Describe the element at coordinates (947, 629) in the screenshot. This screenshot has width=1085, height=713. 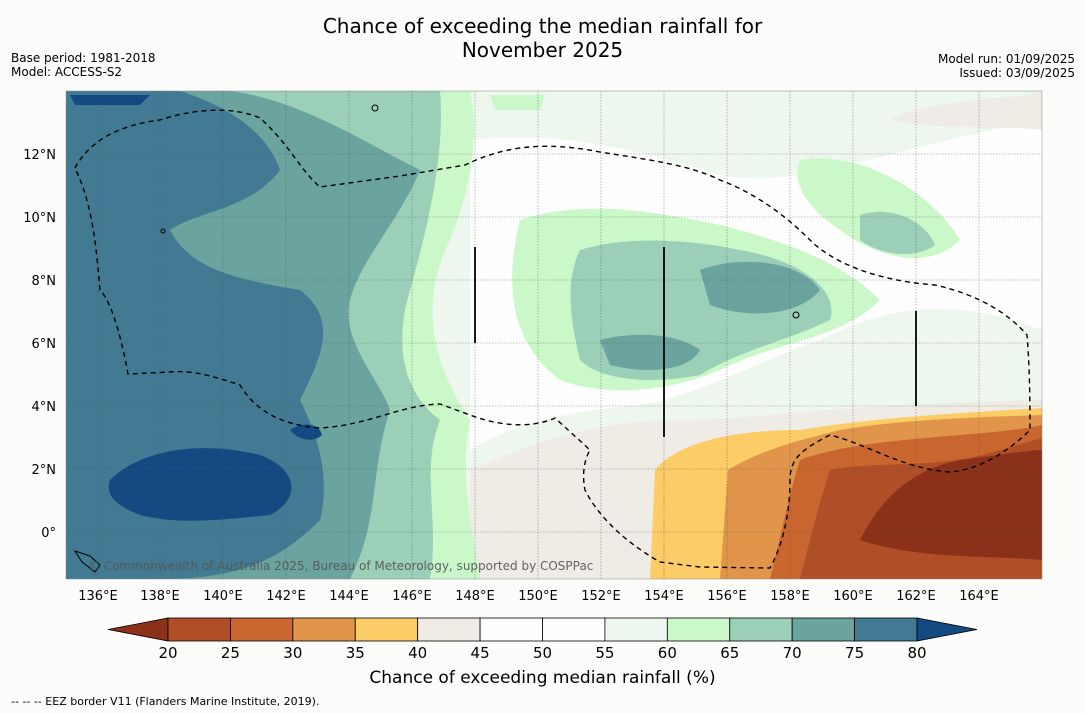
I see `colorbar-extend-high` at that location.